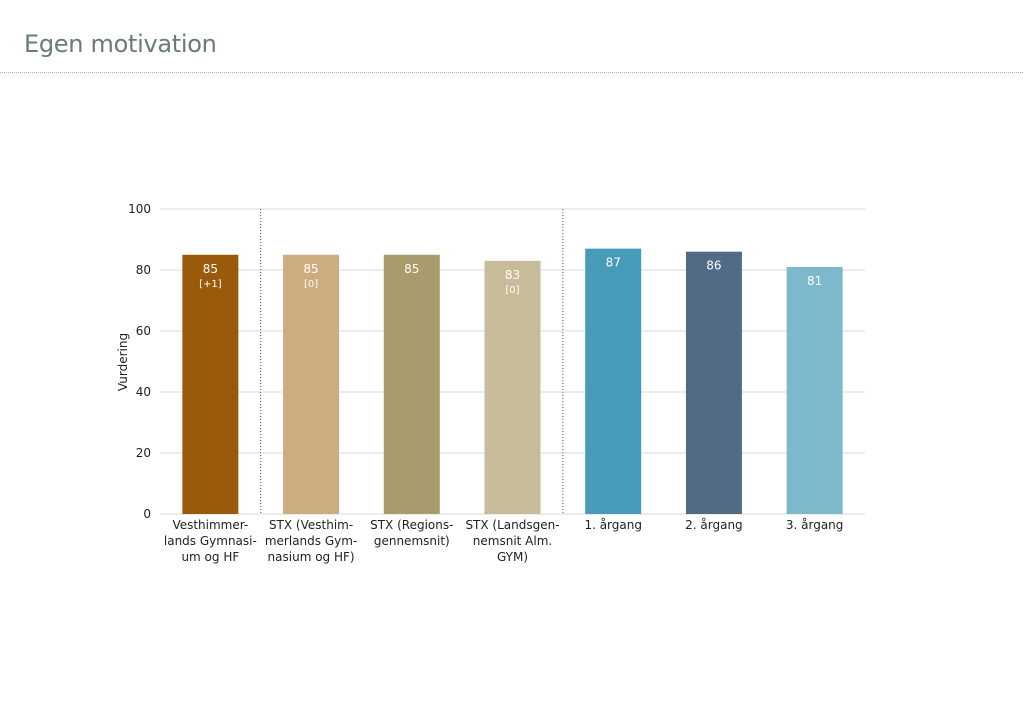 This screenshot has width=1023, height=723. What do you see at coordinates (210, 284) in the screenshot?
I see `bar-delta-label: [+1]` at bounding box center [210, 284].